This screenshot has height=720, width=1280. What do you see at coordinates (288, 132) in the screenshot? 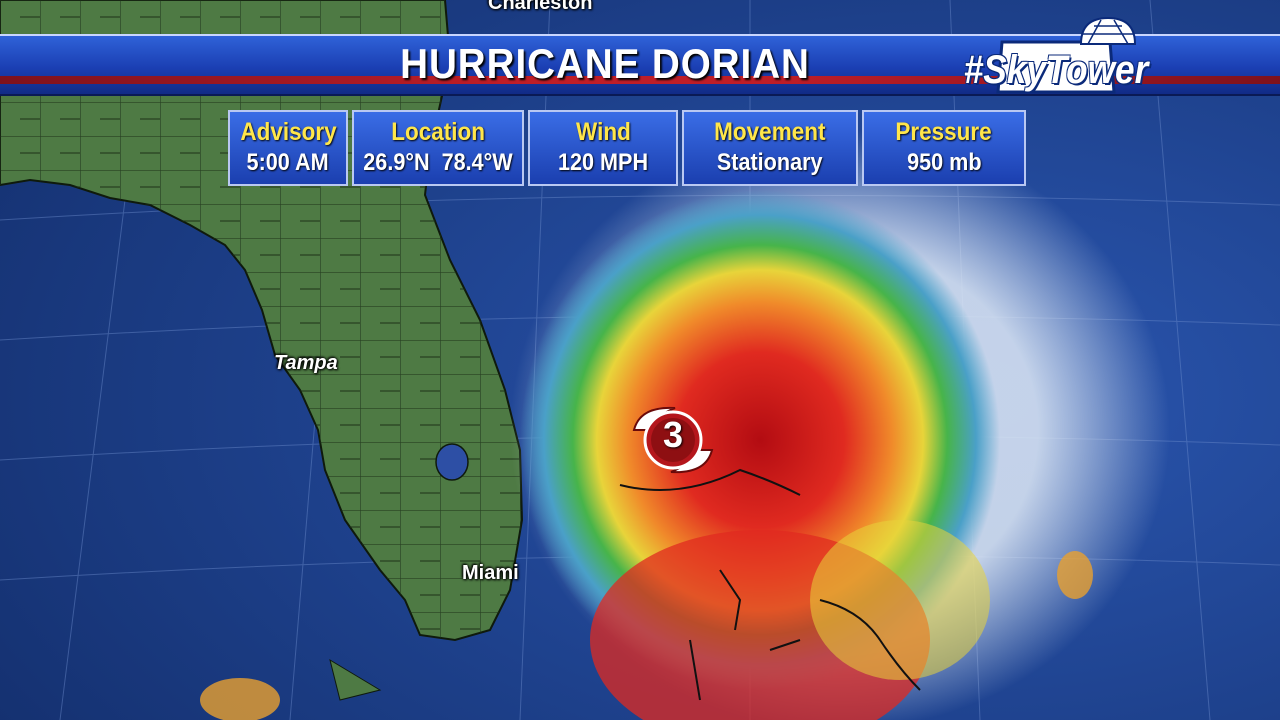
I see `advisory-label: Advisory` at bounding box center [288, 132].